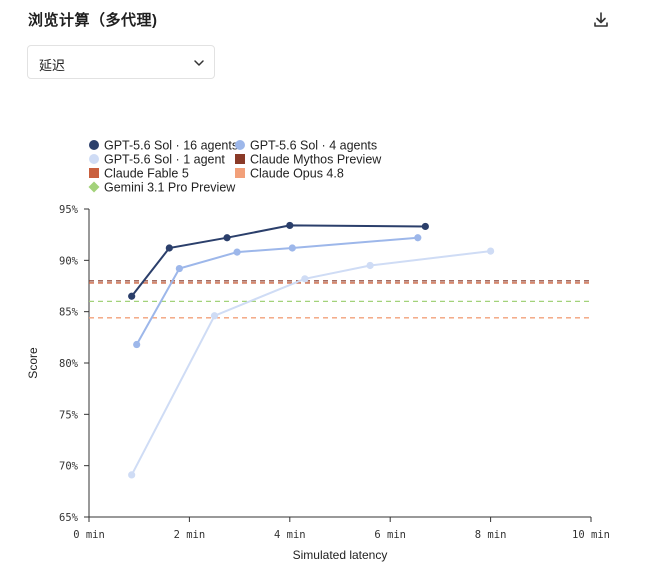 The image size is (660, 583). I want to click on y-tick-label: 75%, so click(69, 415).